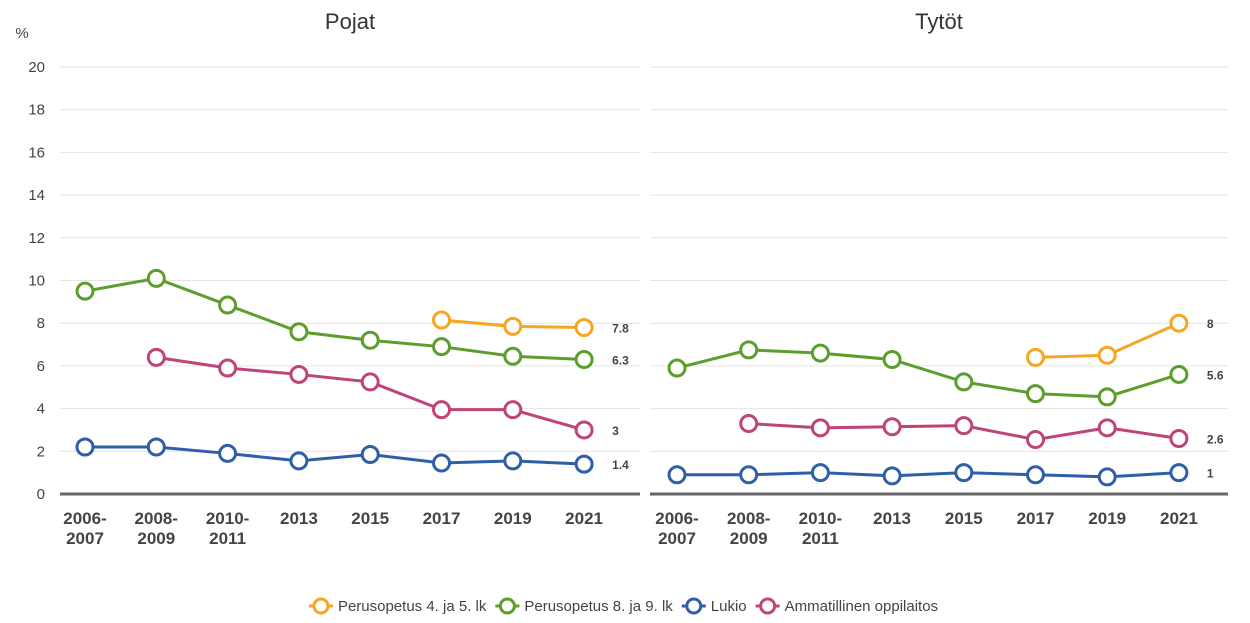 The height and width of the screenshot is (623, 1250). Describe the element at coordinates (41, 451) in the screenshot. I see `y-tick-label: 2` at that location.